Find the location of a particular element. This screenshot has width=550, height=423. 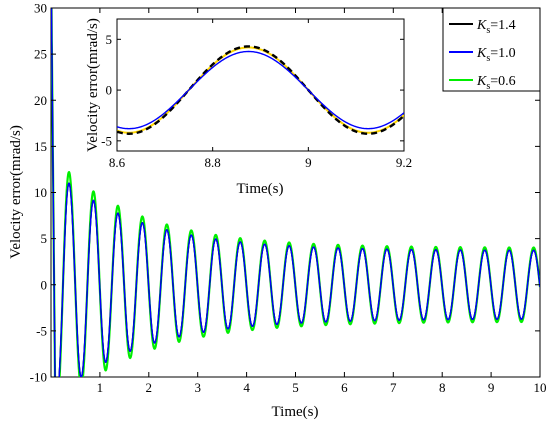

legend: Ks=1.4 Ks=1.0 Ks=0.6 is located at coordinates (491, 49).